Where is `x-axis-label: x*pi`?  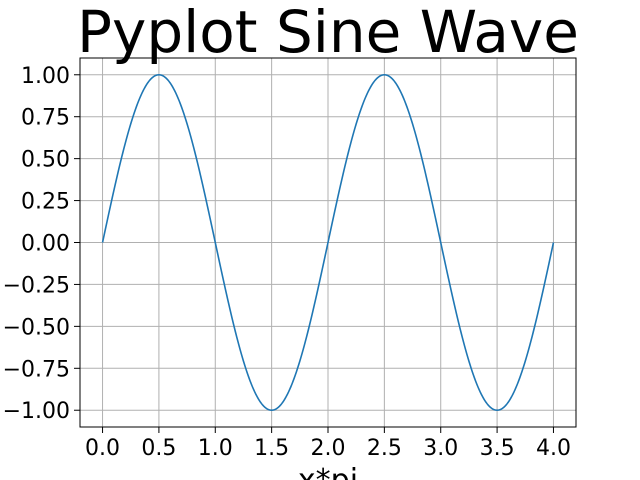 x-axis-label: x*pi is located at coordinates (328, 471).